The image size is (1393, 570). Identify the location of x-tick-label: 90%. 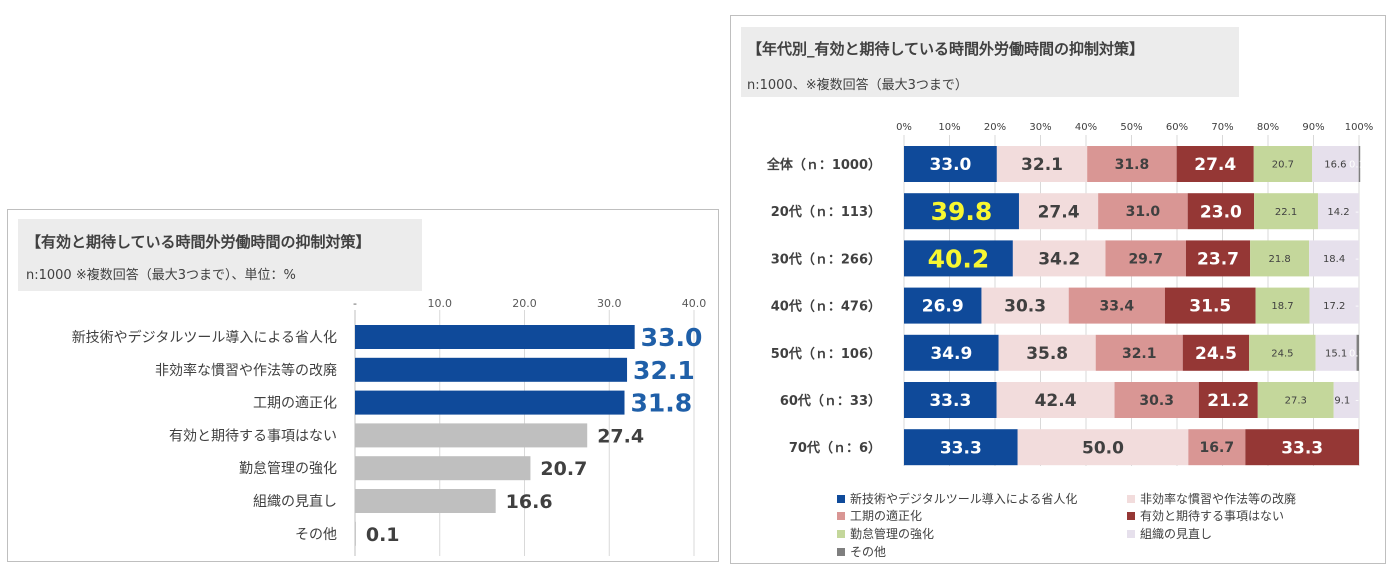
(1313, 127).